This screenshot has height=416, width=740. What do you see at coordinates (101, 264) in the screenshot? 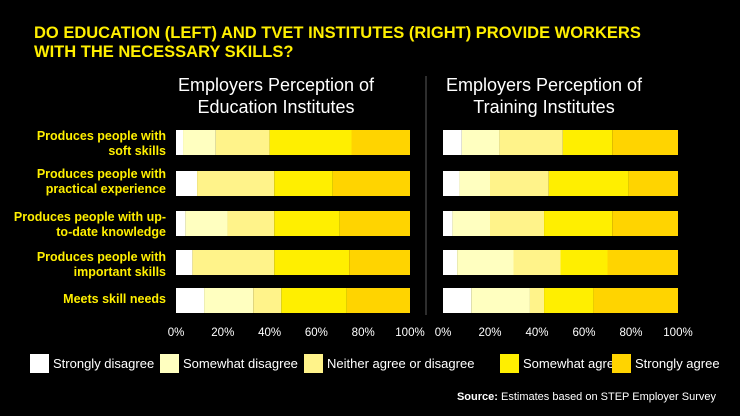
I see `category-label: Produces people with important skills` at bounding box center [101, 264].